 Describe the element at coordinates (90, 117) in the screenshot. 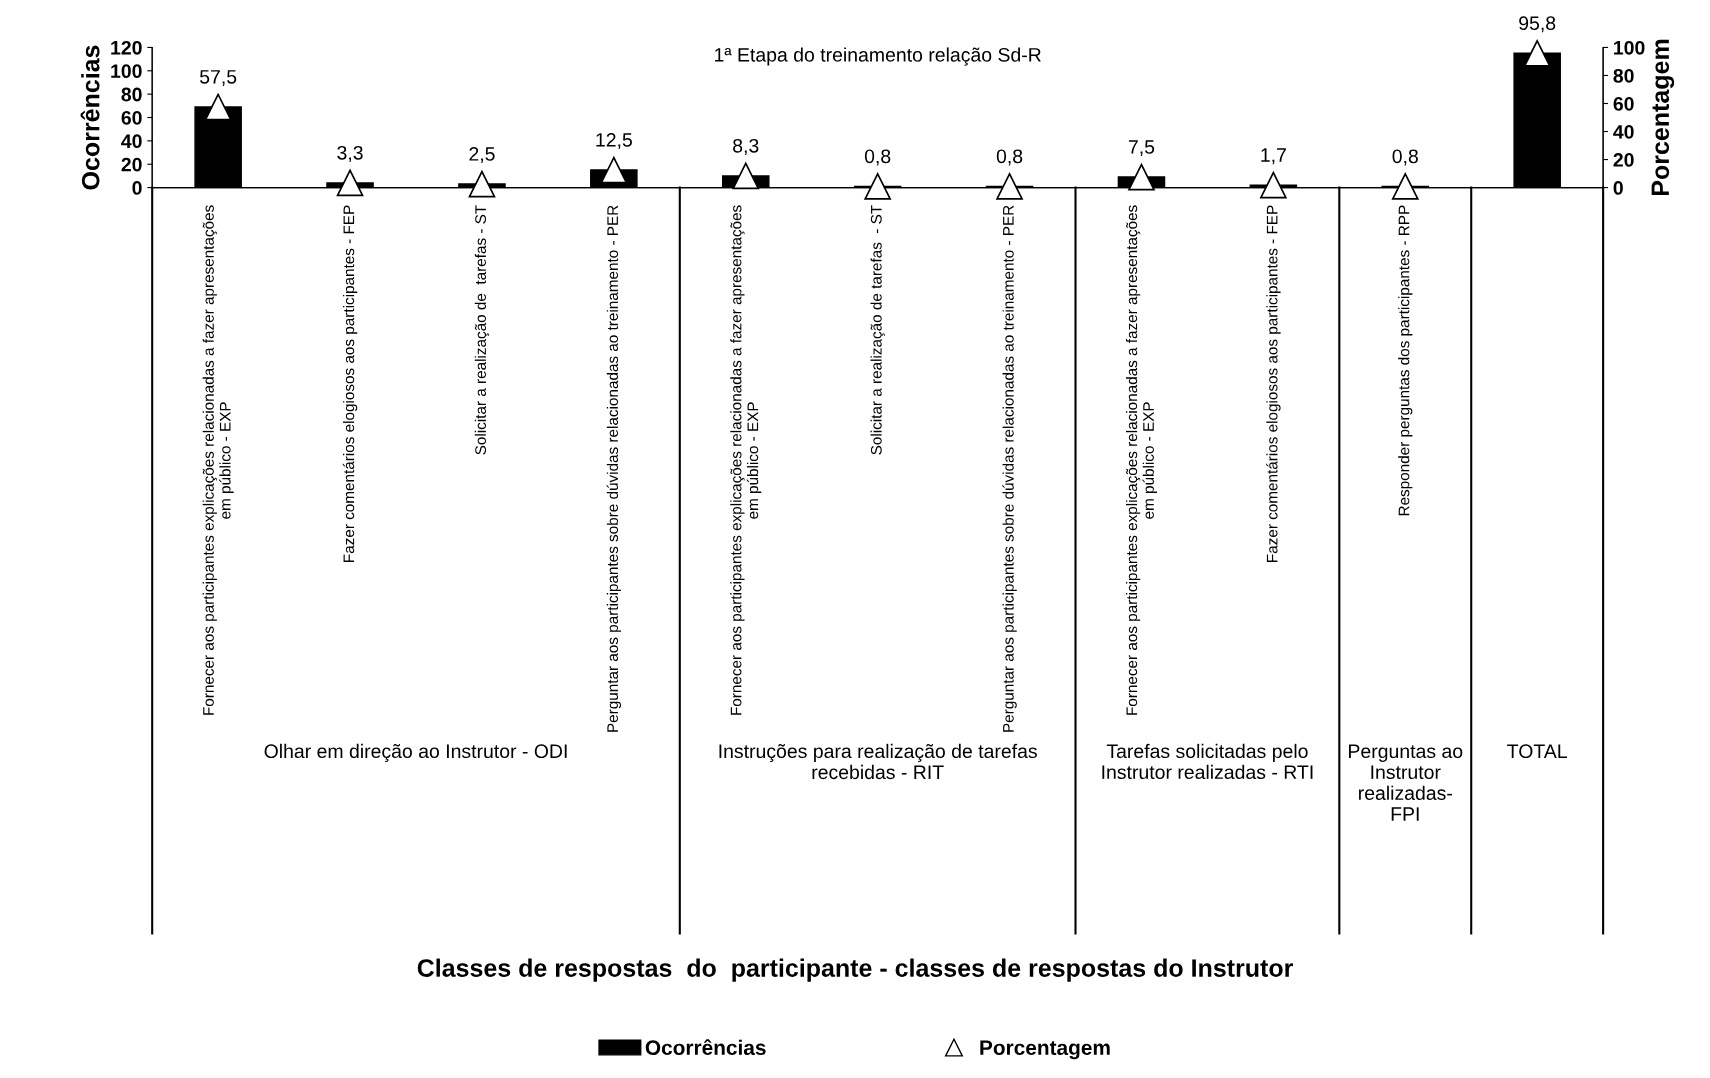

I see `y-axis-title: Ocorrências` at that location.